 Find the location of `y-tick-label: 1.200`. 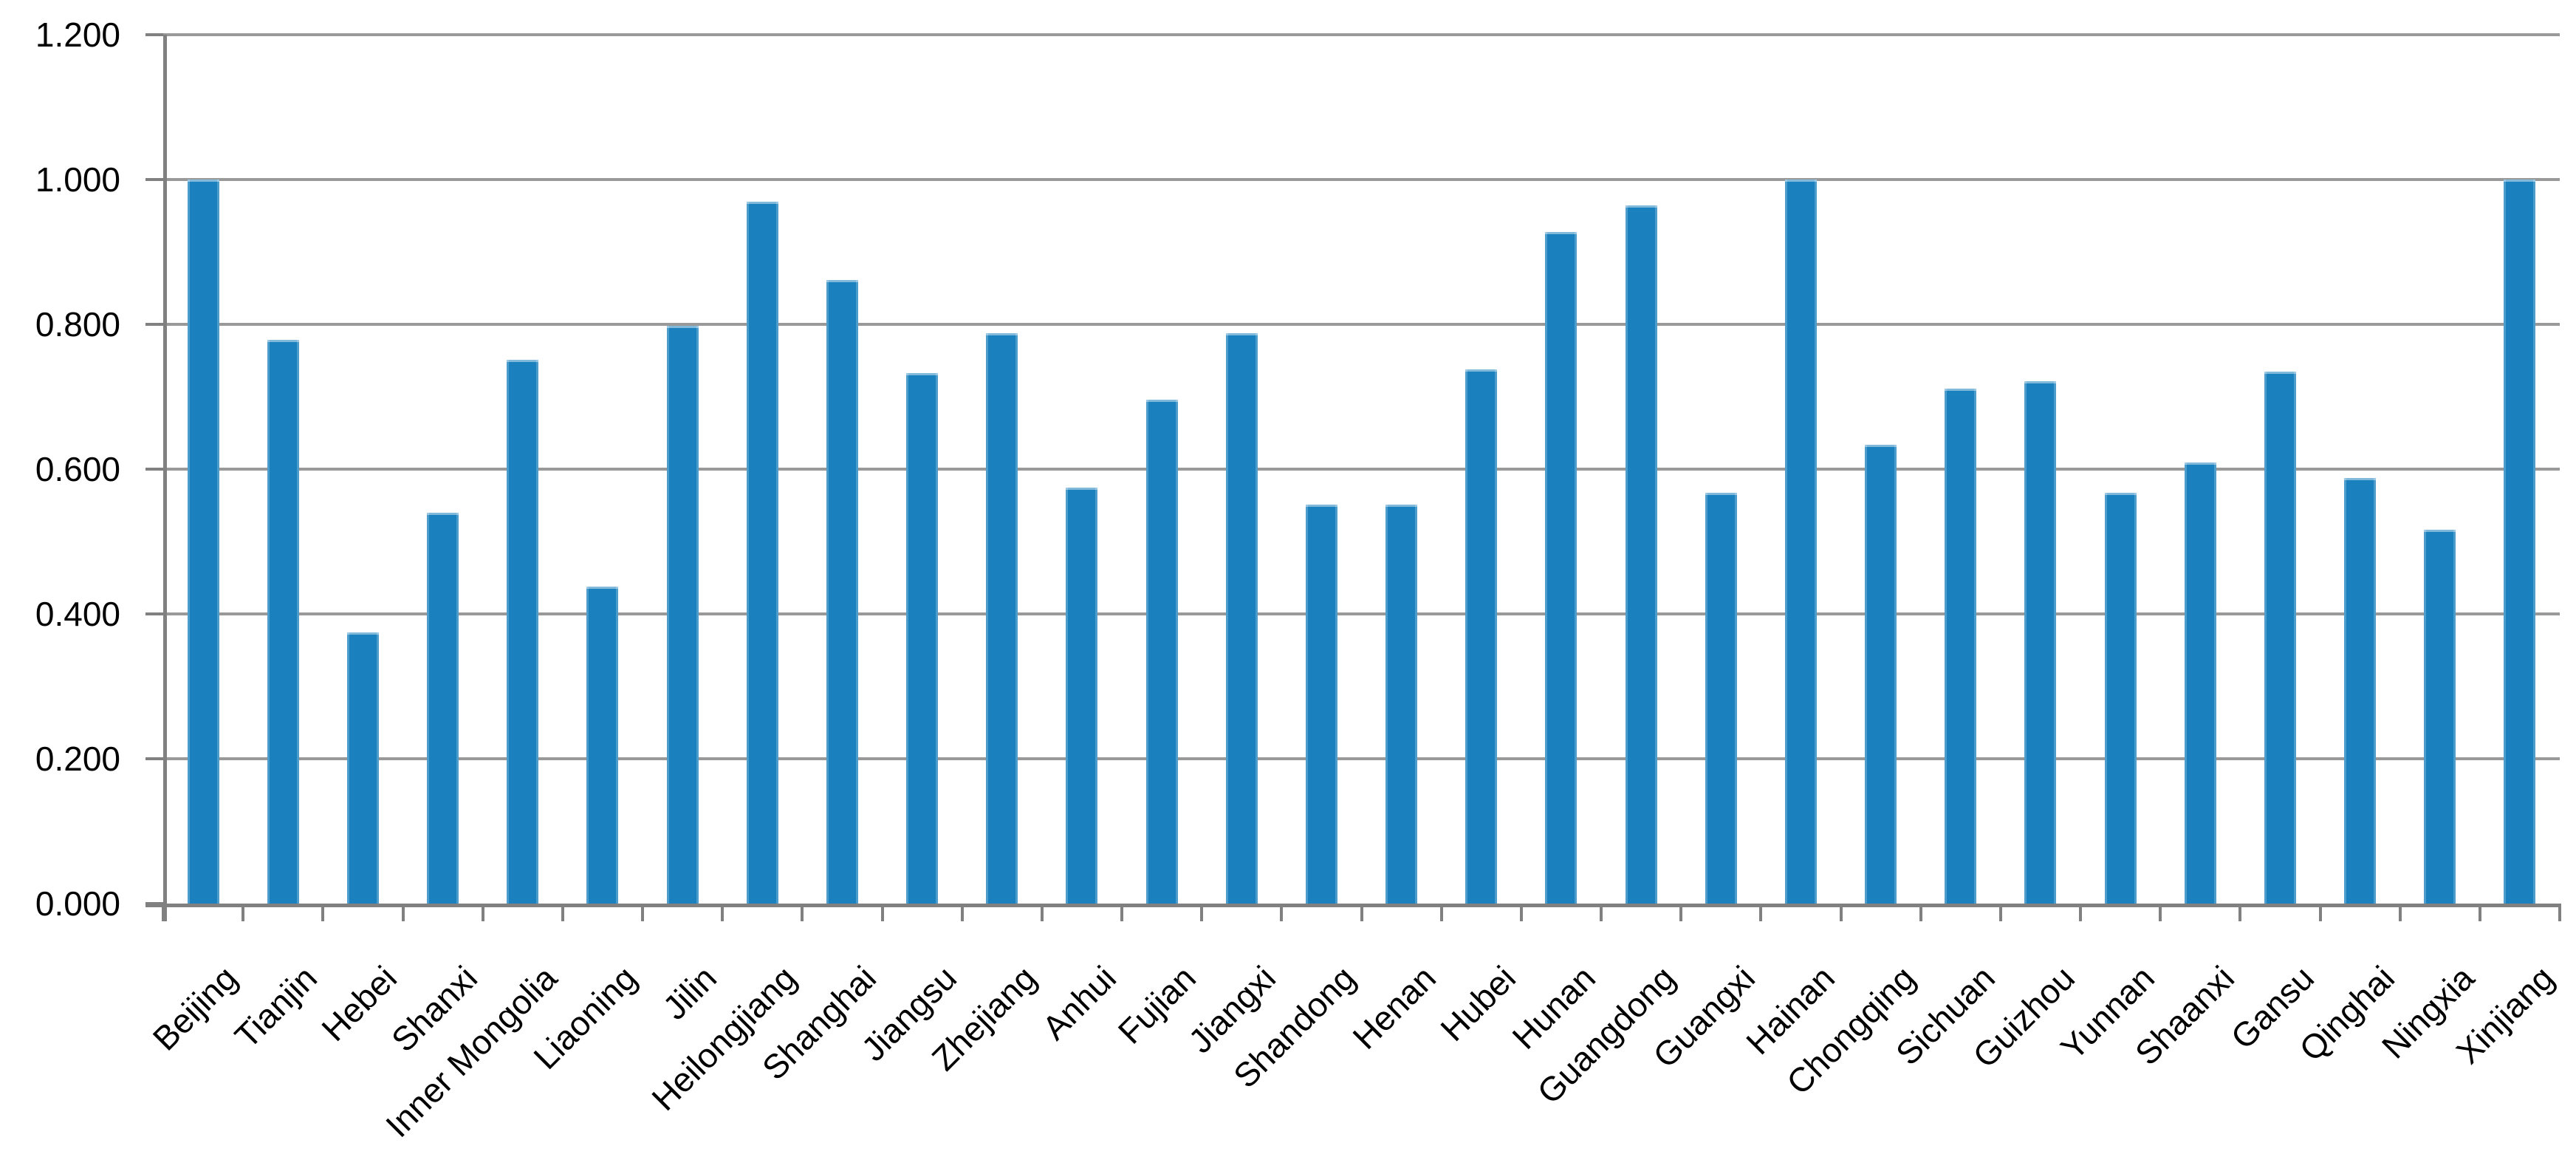

y-tick-label: 1.200 is located at coordinates (77, 35).